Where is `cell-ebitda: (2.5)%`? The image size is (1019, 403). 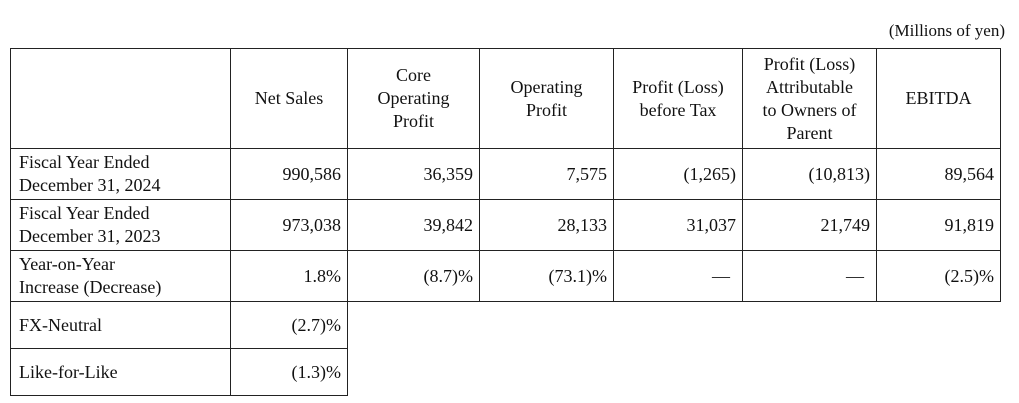 cell-ebitda: (2.5)% is located at coordinates (938, 276).